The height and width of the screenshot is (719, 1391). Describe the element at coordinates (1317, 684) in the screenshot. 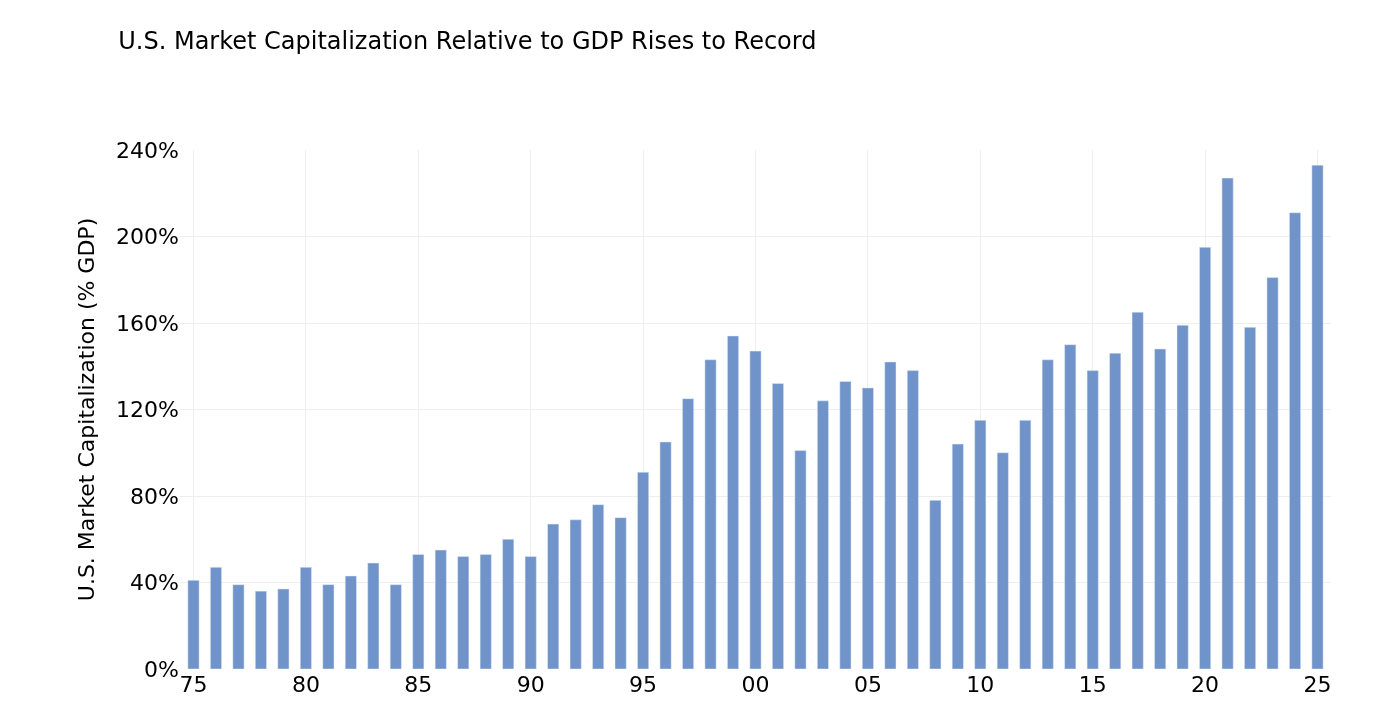

I see `x-tick-label: 25` at that location.